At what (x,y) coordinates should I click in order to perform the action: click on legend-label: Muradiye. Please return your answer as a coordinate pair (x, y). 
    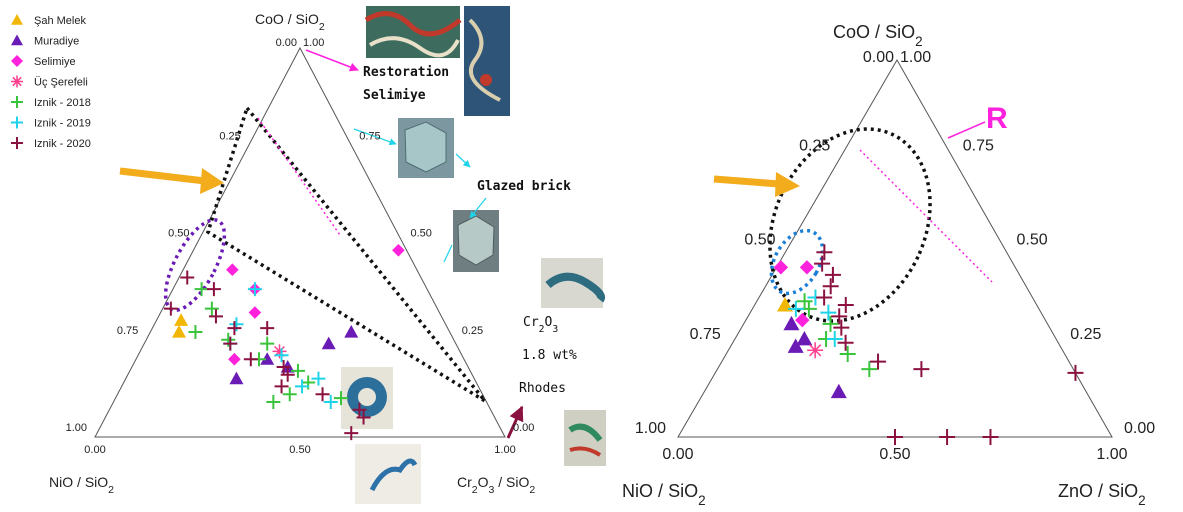
    Looking at the image, I should click on (56, 42).